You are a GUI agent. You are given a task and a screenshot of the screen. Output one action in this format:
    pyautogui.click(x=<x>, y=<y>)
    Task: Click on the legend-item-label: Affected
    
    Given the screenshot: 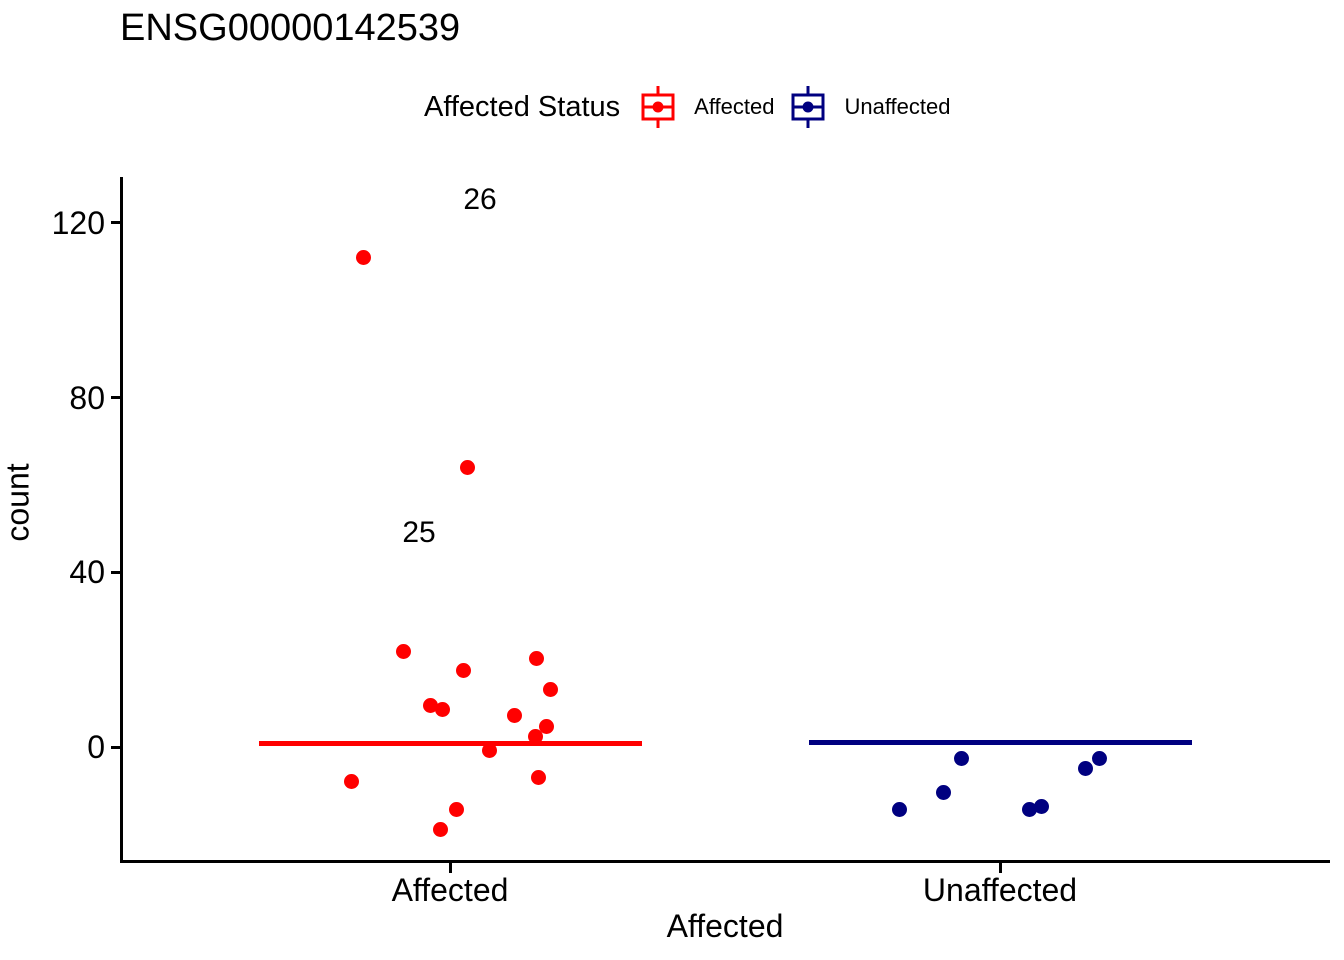 What is the action you would take?
    pyautogui.click(x=734, y=106)
    